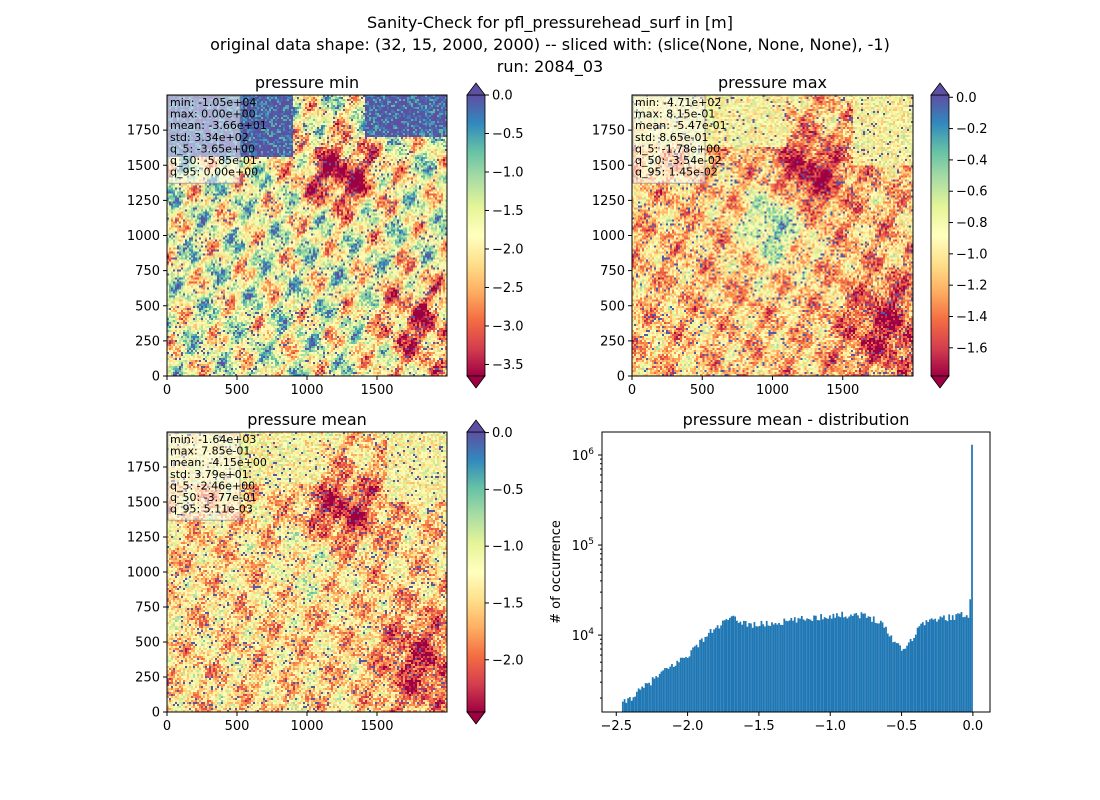 This screenshot has height=800, width=1100. What do you see at coordinates (218, 125) in the screenshot?
I see `stats-line: mean: -3.66e+01` at bounding box center [218, 125].